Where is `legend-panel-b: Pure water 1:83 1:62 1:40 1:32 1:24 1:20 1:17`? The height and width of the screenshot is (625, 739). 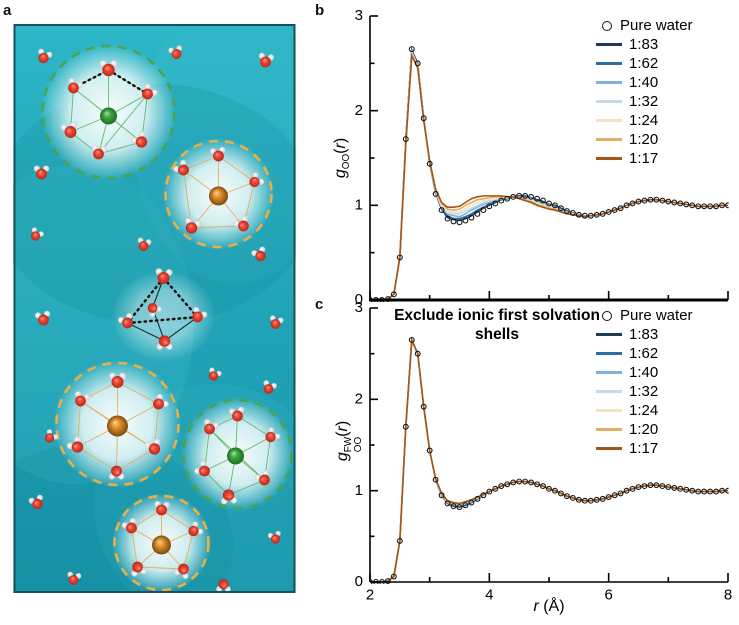
legend-panel-b: Pure water 1:83 1:62 1:40 1:32 1:24 1:20 1:17 is located at coordinates (644, 92).